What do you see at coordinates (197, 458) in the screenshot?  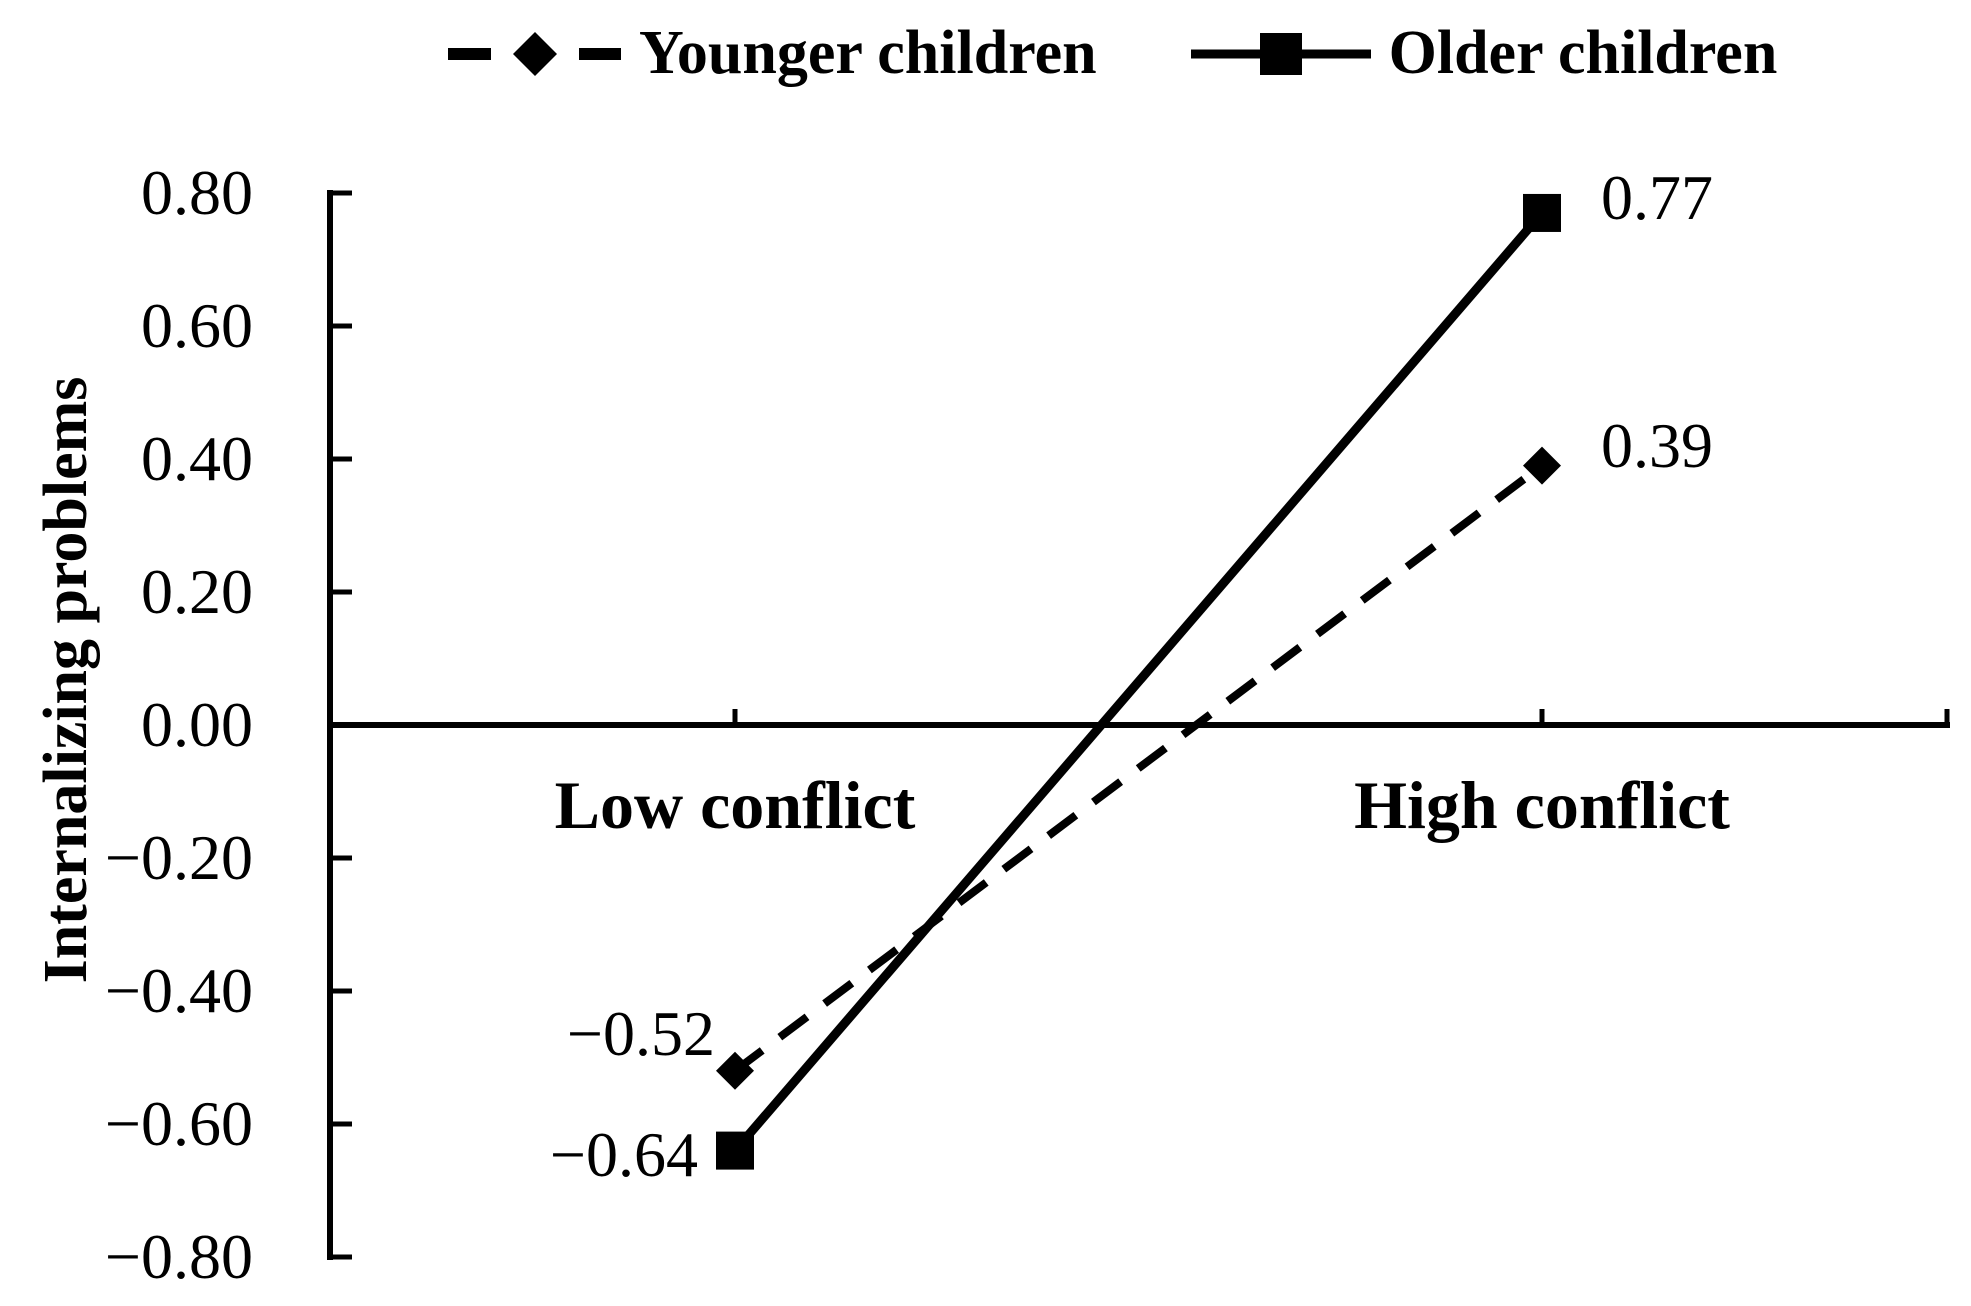 I see `y-tick-label: 0.40` at bounding box center [197, 458].